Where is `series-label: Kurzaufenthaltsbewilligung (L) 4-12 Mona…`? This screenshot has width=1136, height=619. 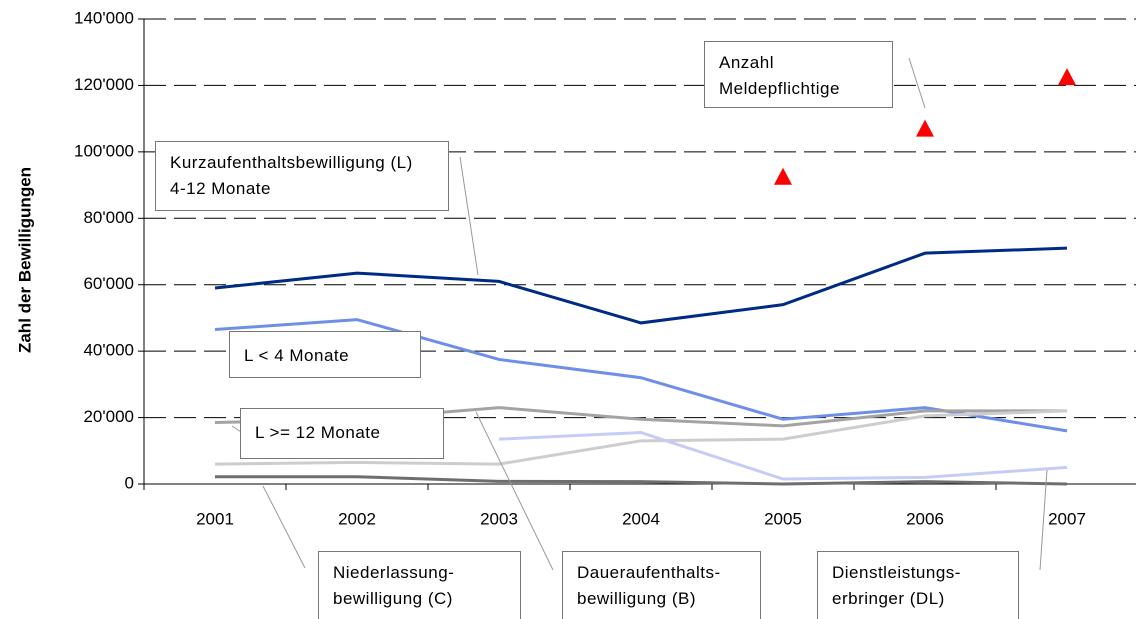
series-label: Kurzaufenthaltsbewilligung (L) 4-12 Mona… is located at coordinates (302, 176).